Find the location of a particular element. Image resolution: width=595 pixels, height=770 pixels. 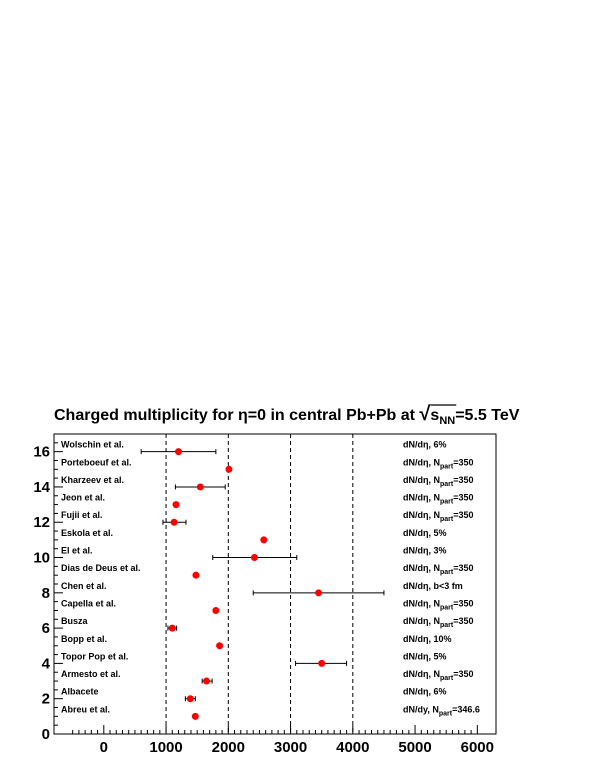

data-point-group: Dias de Deus et al. dN/dη, Npart=350 is located at coordinates (267, 571).